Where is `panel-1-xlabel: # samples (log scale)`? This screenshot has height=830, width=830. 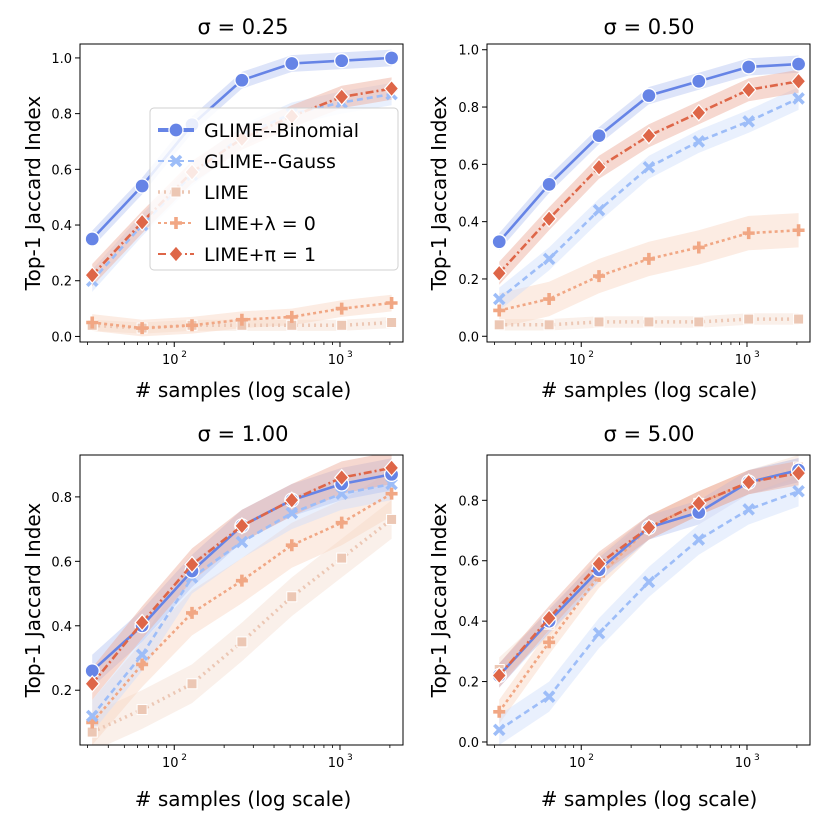 panel-1-xlabel: # samples (log scale) is located at coordinates (243, 390).